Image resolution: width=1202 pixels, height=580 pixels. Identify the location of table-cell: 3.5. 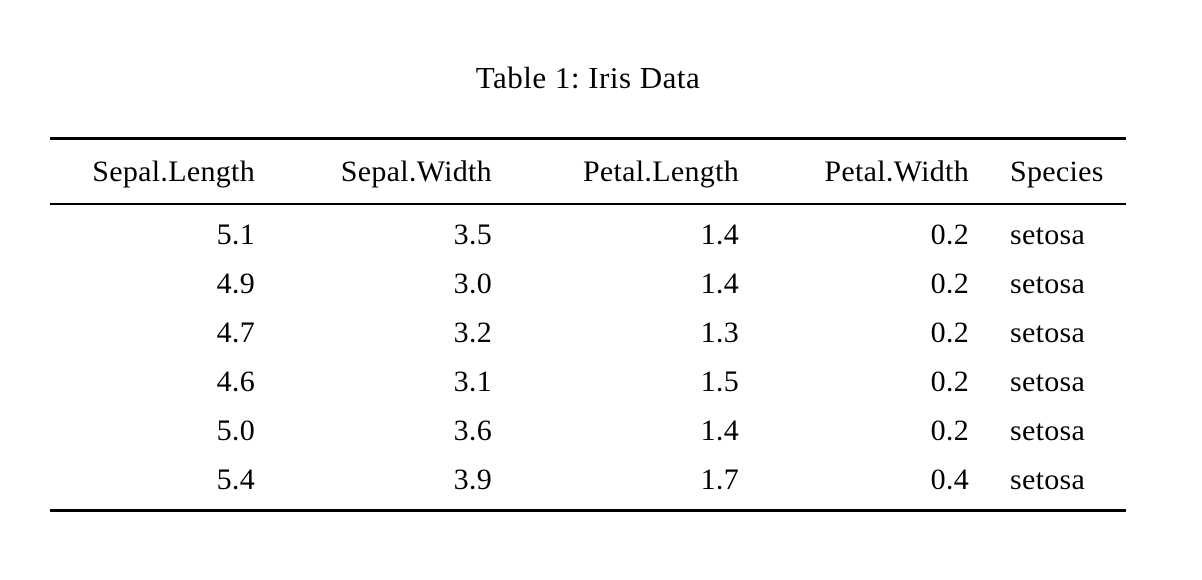
(472, 234).